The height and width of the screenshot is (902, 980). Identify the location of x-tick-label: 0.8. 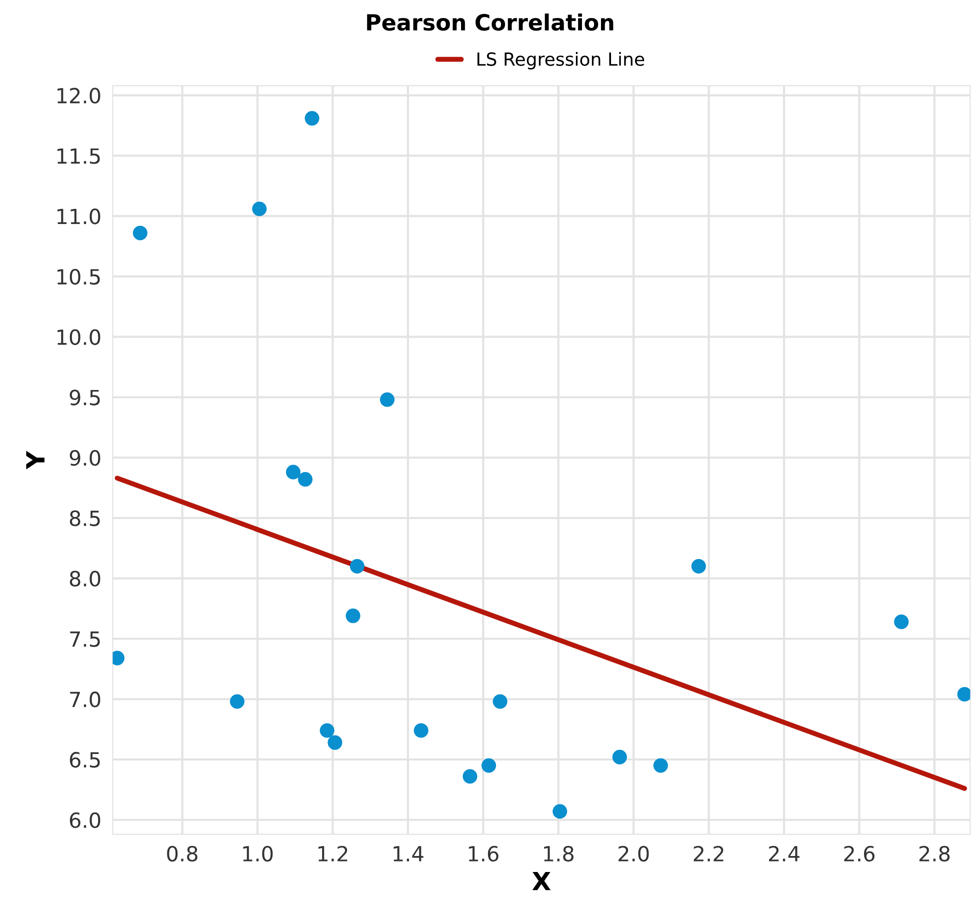
(182, 854).